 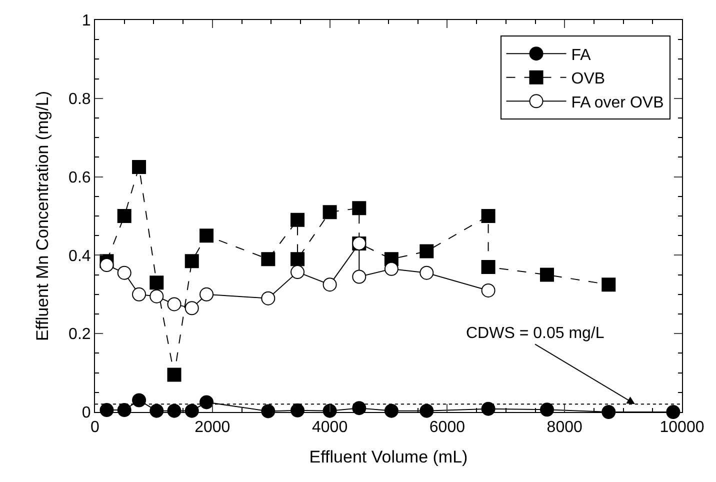 I want to click on x-tick-label: 2000, so click(x=212, y=427).